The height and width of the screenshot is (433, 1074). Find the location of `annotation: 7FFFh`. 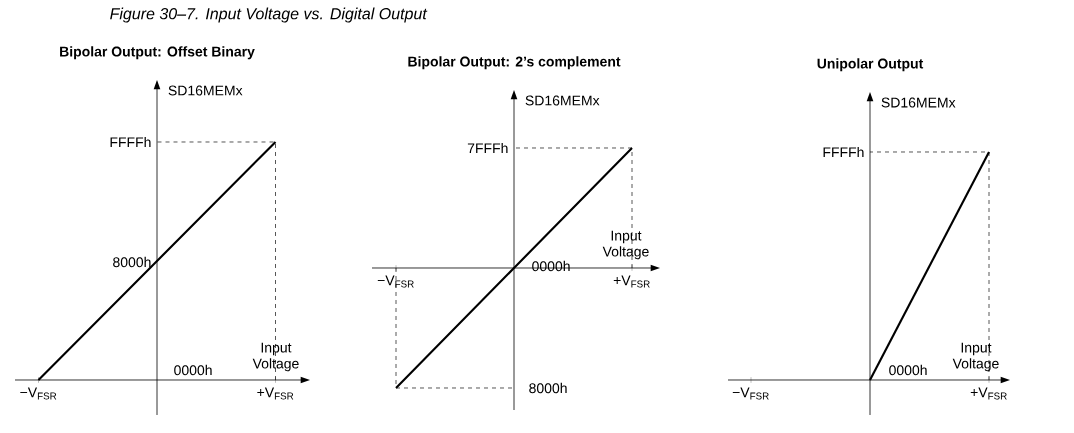

annotation: 7FFFh is located at coordinates (487, 148).